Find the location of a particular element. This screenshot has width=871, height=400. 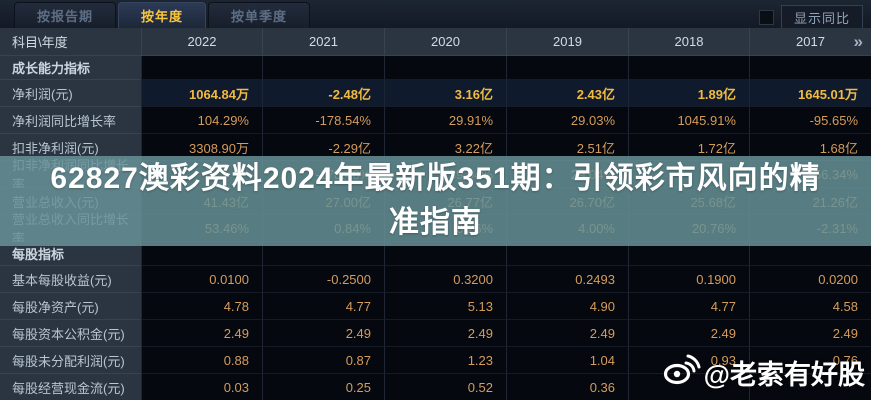

row-label: 净利润同比增长率 is located at coordinates (70, 120).